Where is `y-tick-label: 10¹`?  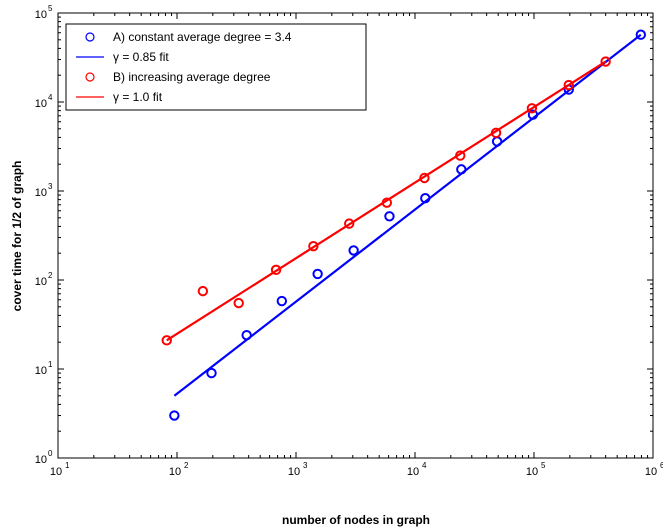
y-tick-label: 10¹ is located at coordinates (44, 368).